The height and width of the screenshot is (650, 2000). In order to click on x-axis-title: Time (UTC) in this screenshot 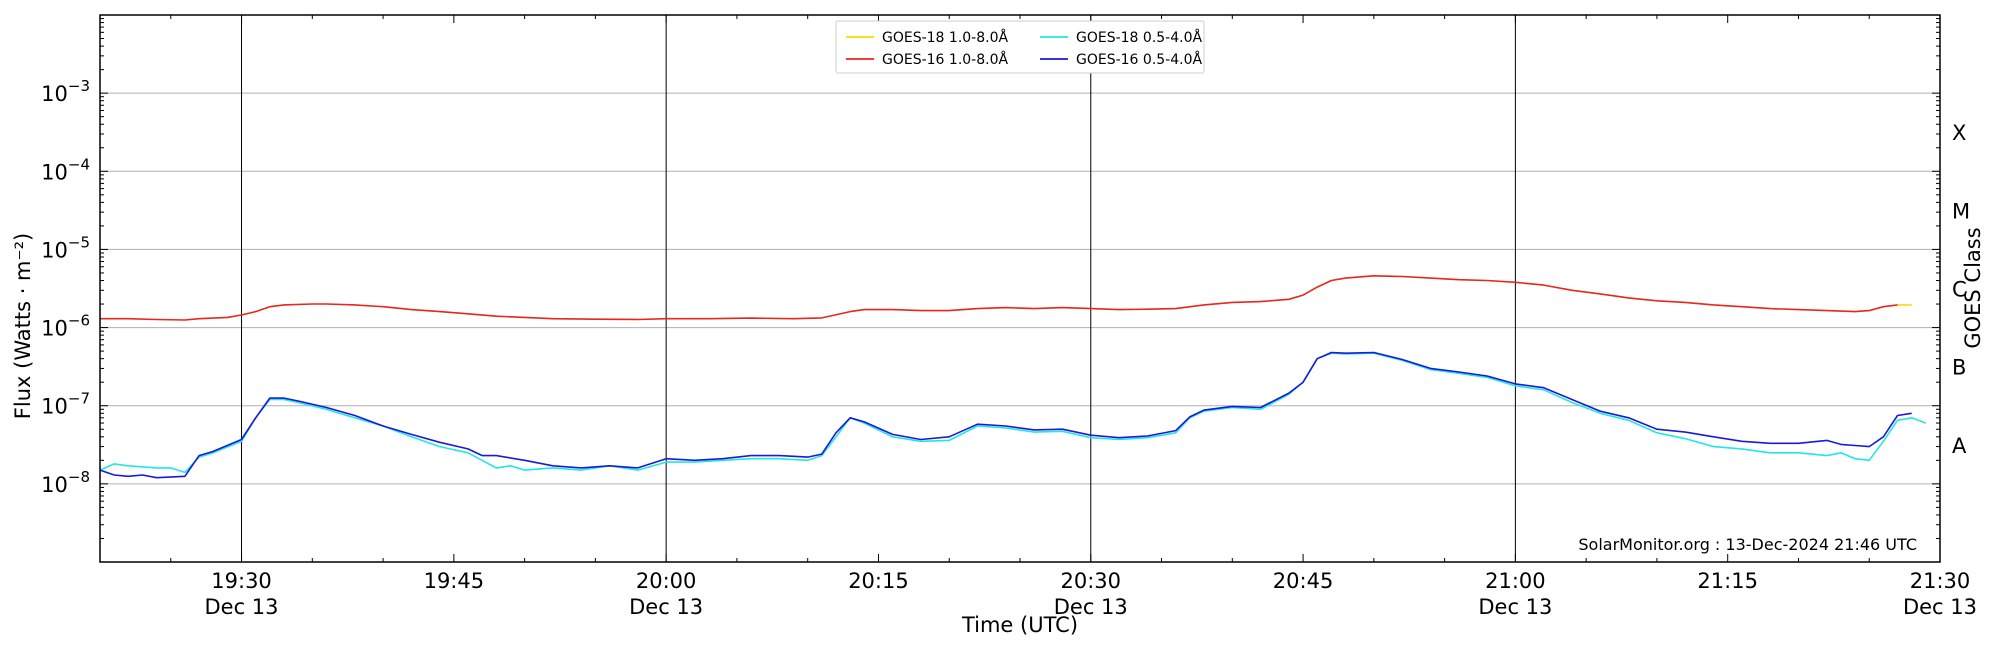, I will do `click(1019, 625)`.